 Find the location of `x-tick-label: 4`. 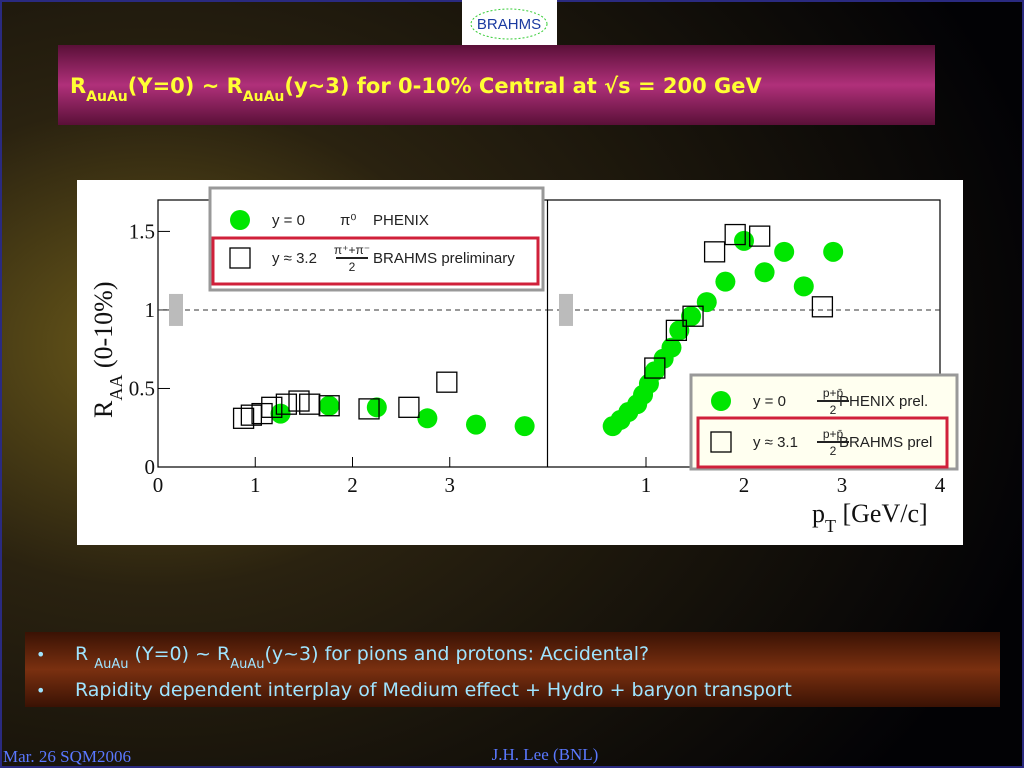

x-tick-label: 4 is located at coordinates (940, 485).